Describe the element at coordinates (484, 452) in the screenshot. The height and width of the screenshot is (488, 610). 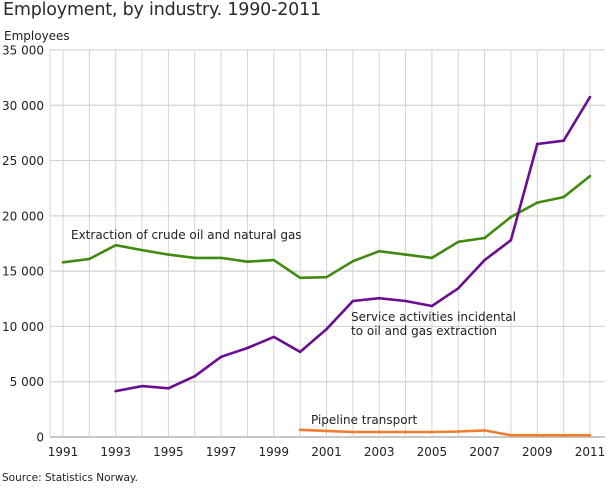
I see `x-tick-label: 2007` at that location.